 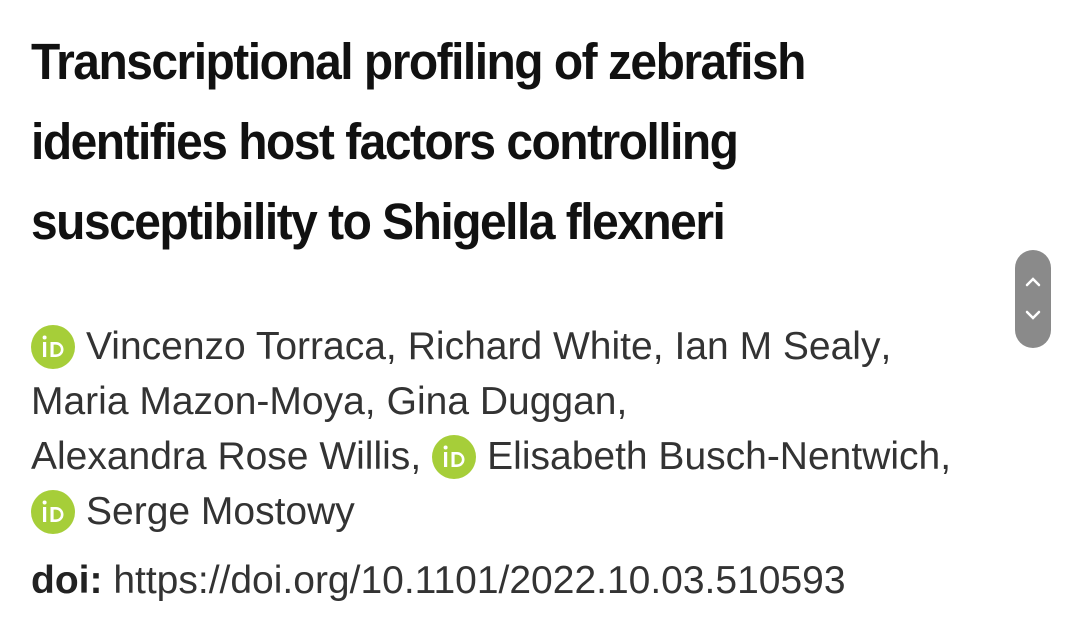 What do you see at coordinates (198, 401) in the screenshot?
I see `author-name: Maria Mazon-Moya` at bounding box center [198, 401].